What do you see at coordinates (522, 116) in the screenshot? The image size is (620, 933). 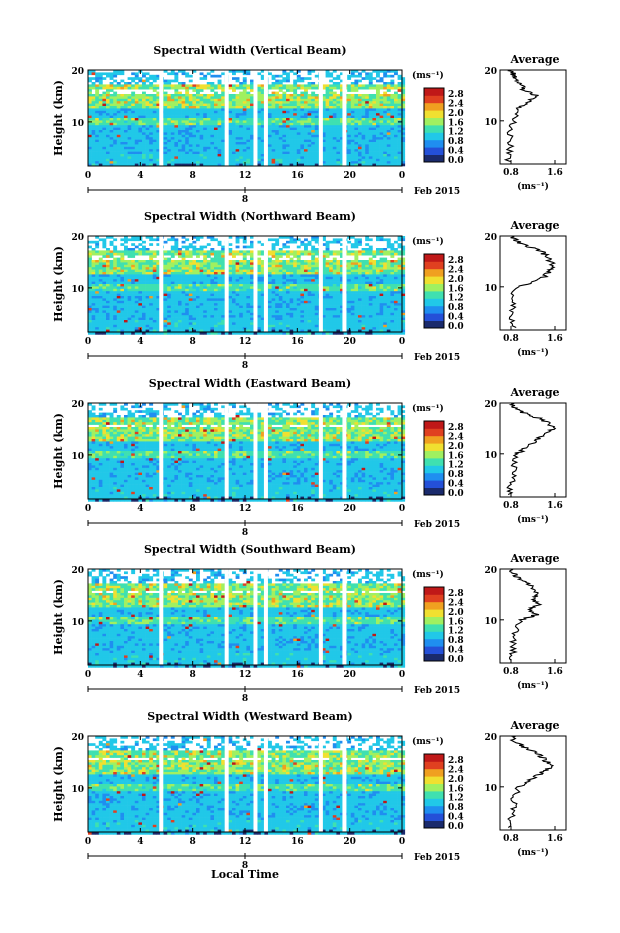 I see `average-profile-line` at bounding box center [522, 116].